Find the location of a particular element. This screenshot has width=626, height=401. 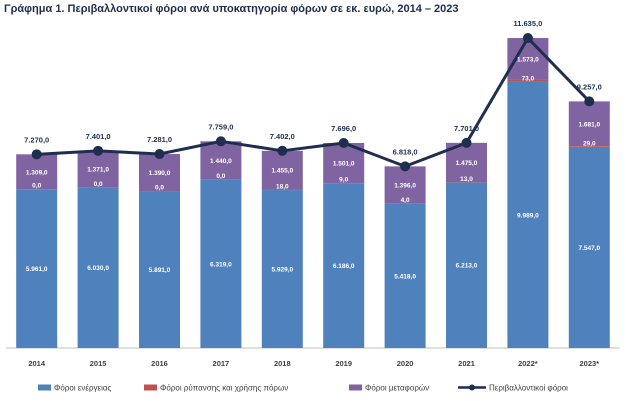

legend-label: Φόροι ενέργειας is located at coordinates (82, 388).